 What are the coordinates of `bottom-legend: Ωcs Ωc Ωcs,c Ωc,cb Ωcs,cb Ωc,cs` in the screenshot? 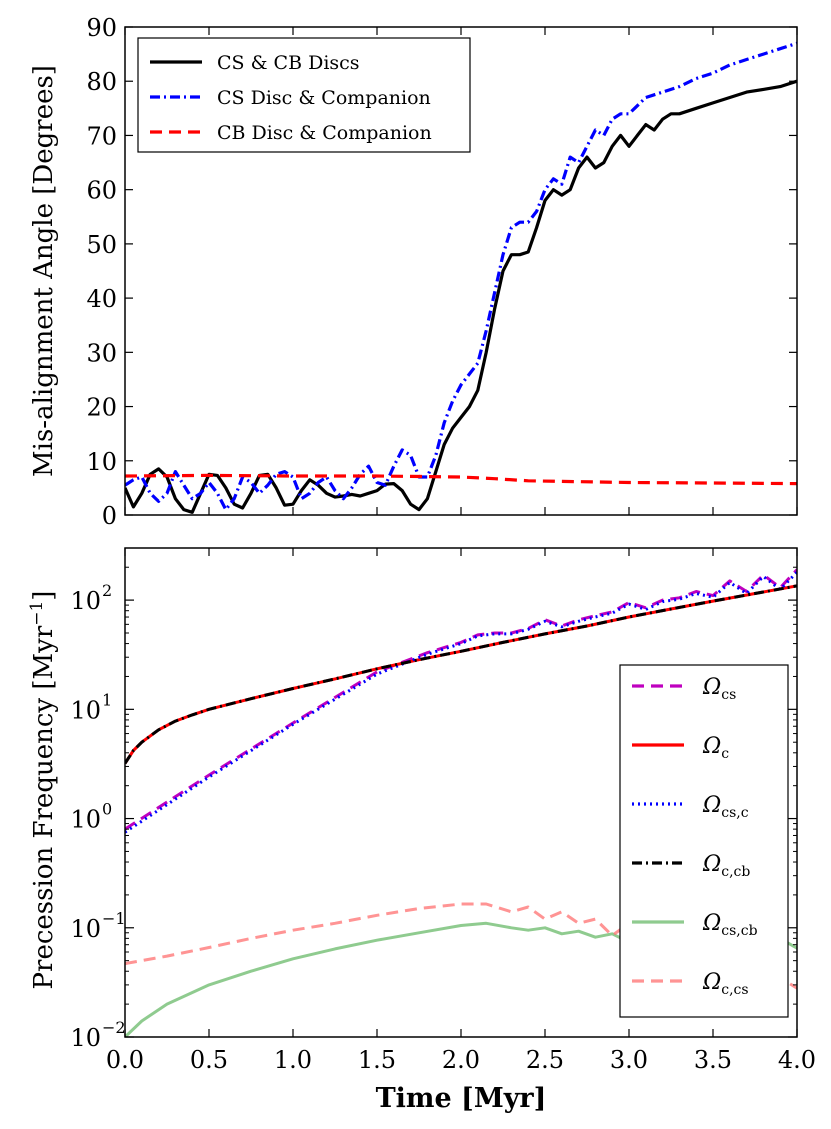 It's located at (704, 841).